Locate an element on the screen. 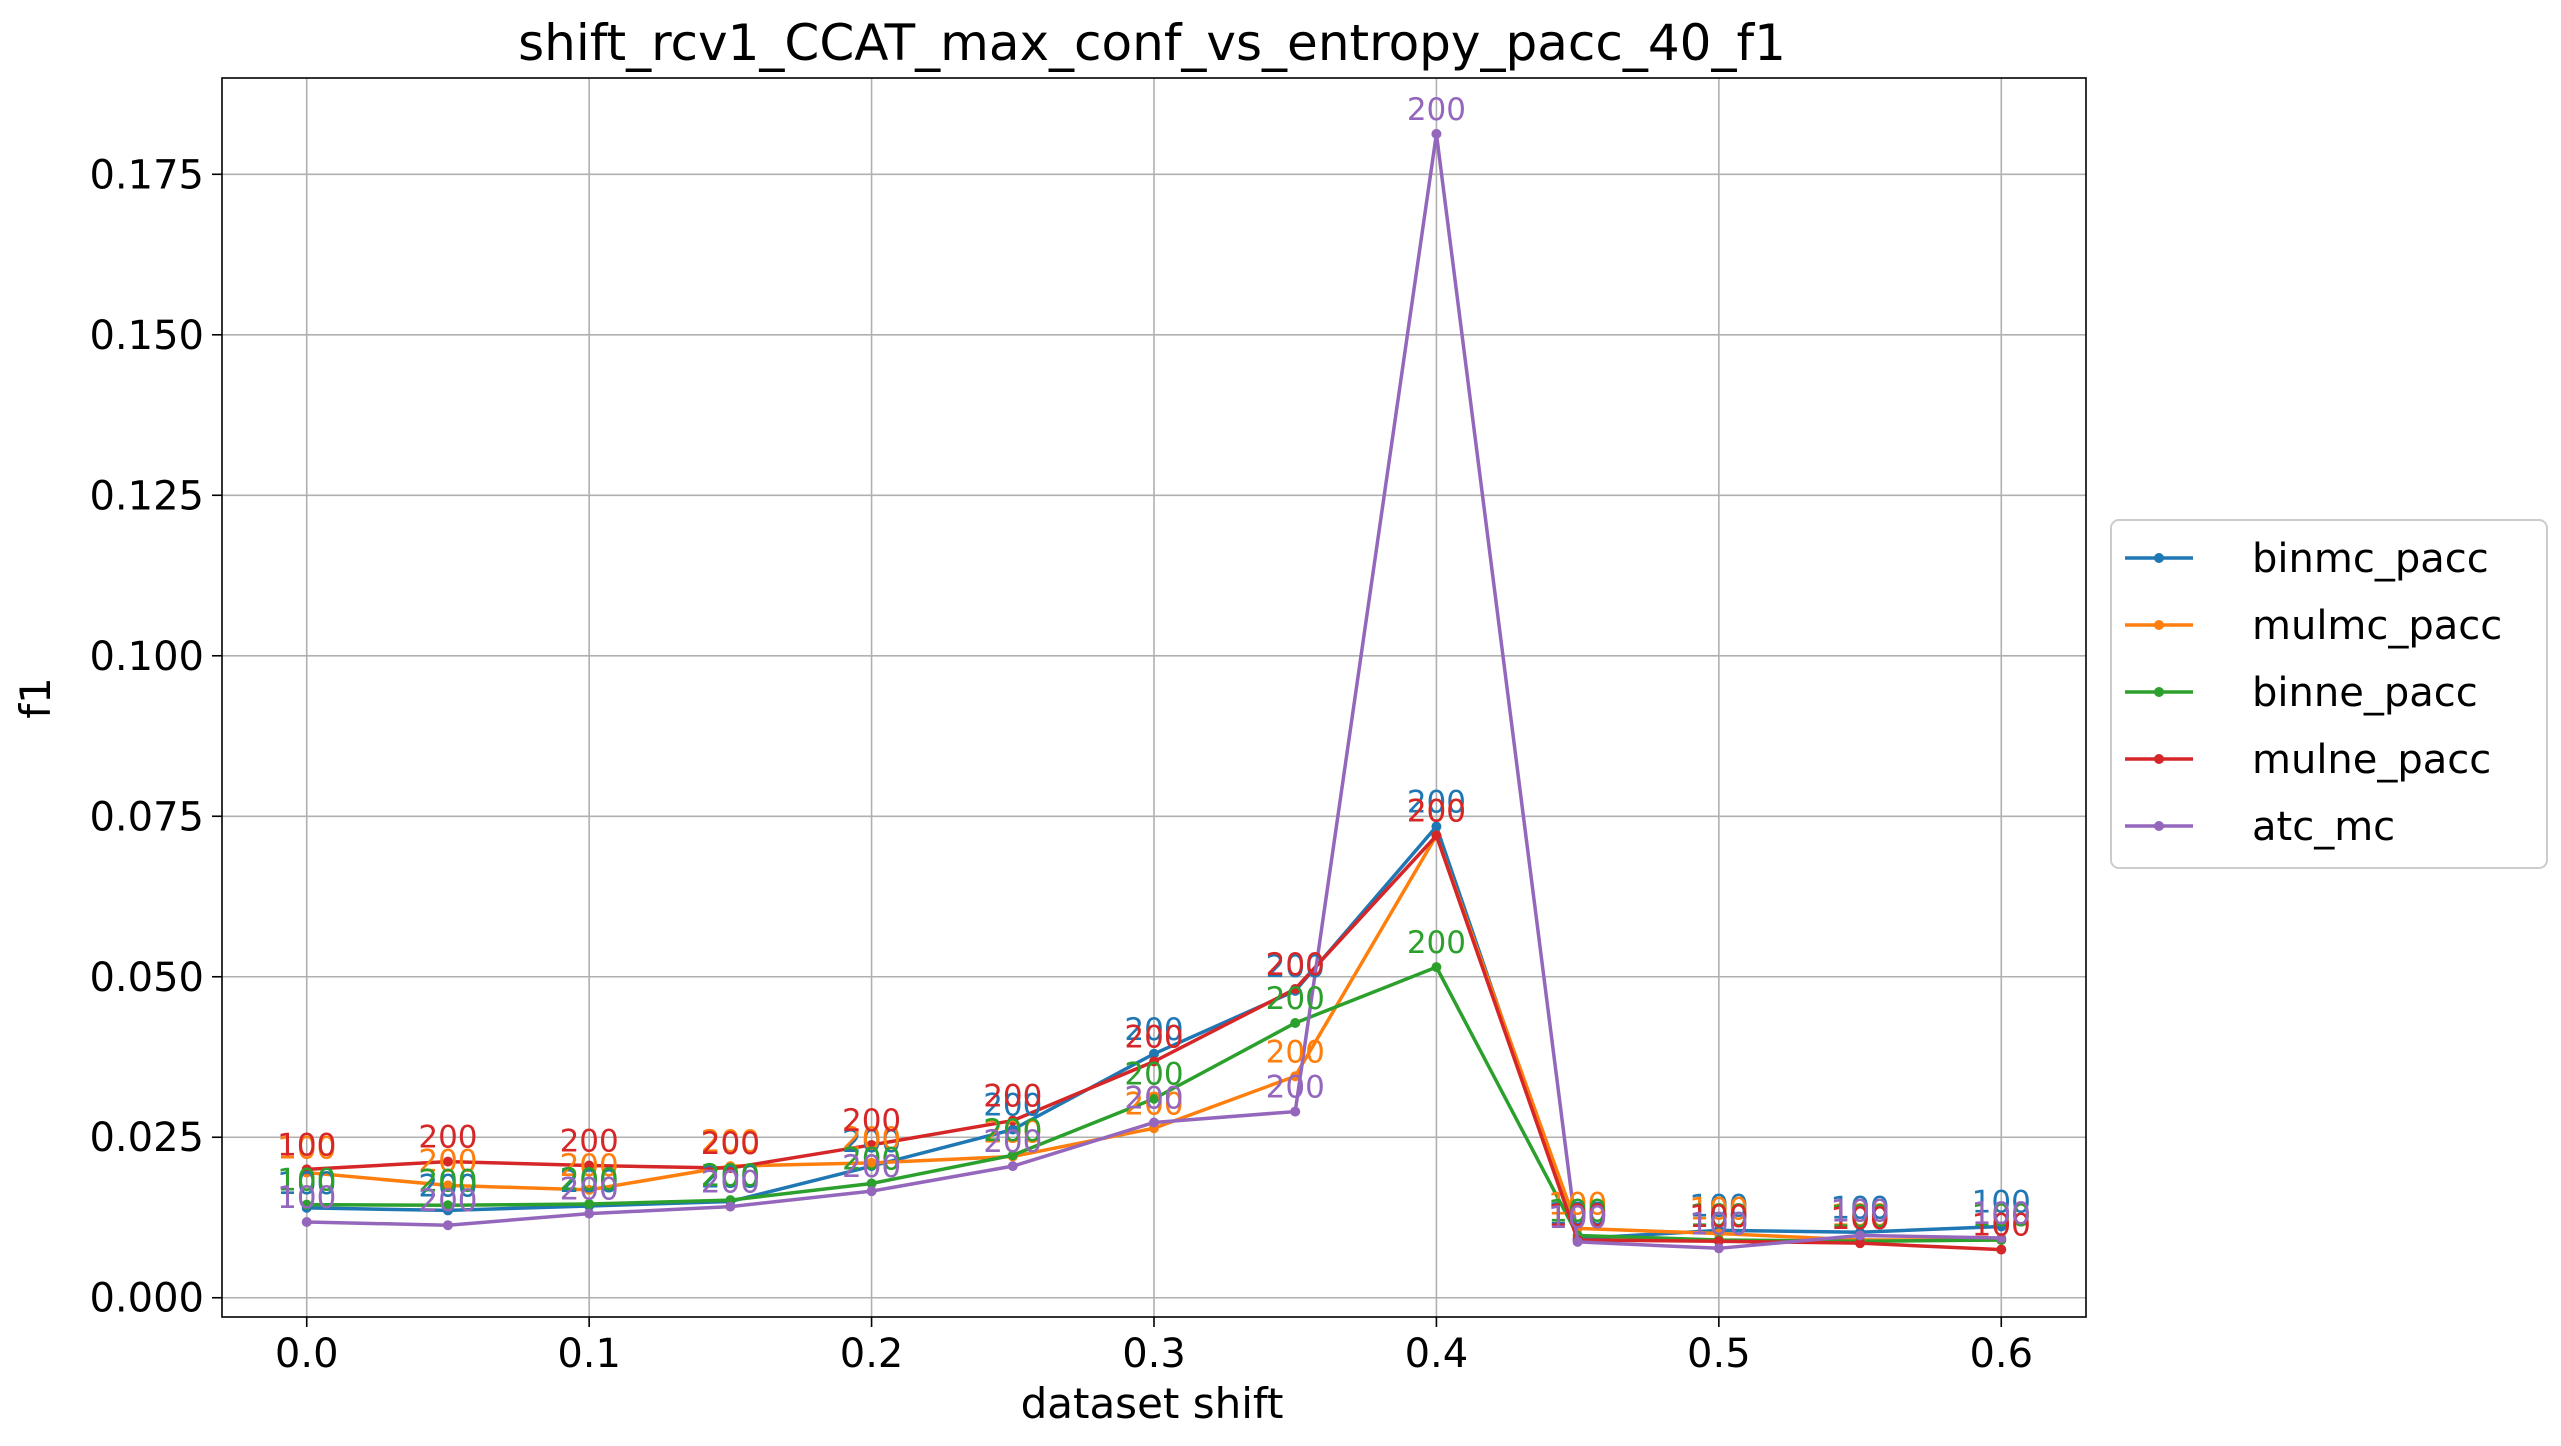 The width and height of the screenshot is (2561, 1446). x-tick-label: 0.3 is located at coordinates (1154, 1354).